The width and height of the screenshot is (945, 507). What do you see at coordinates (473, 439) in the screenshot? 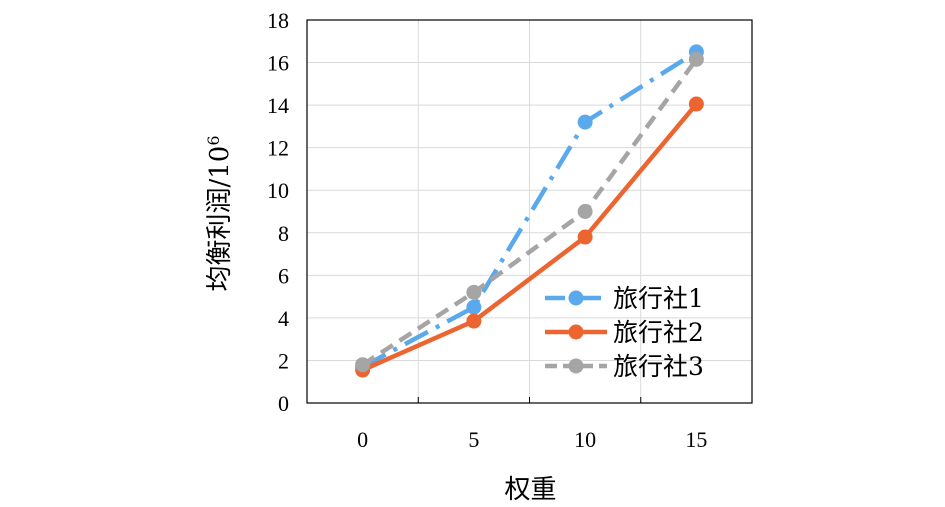
I see `x-tick-label: 5` at bounding box center [473, 439].